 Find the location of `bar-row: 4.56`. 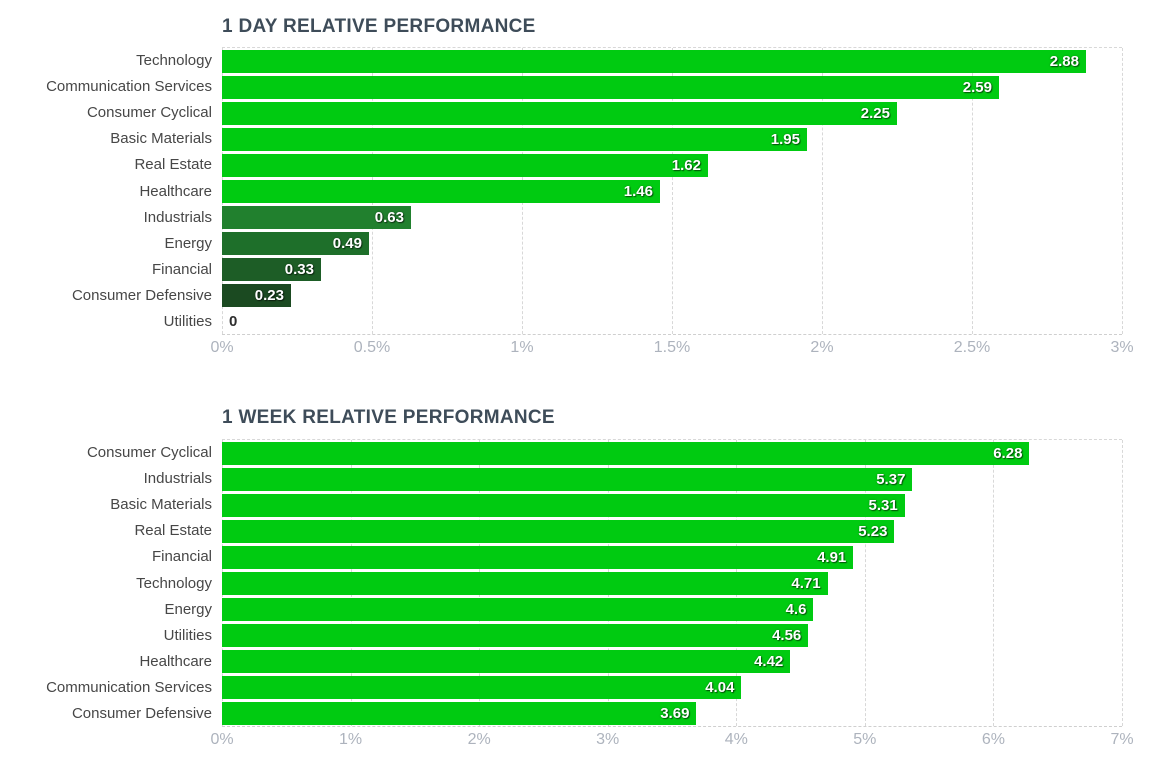

bar-row: 4.56 is located at coordinates (672, 635).